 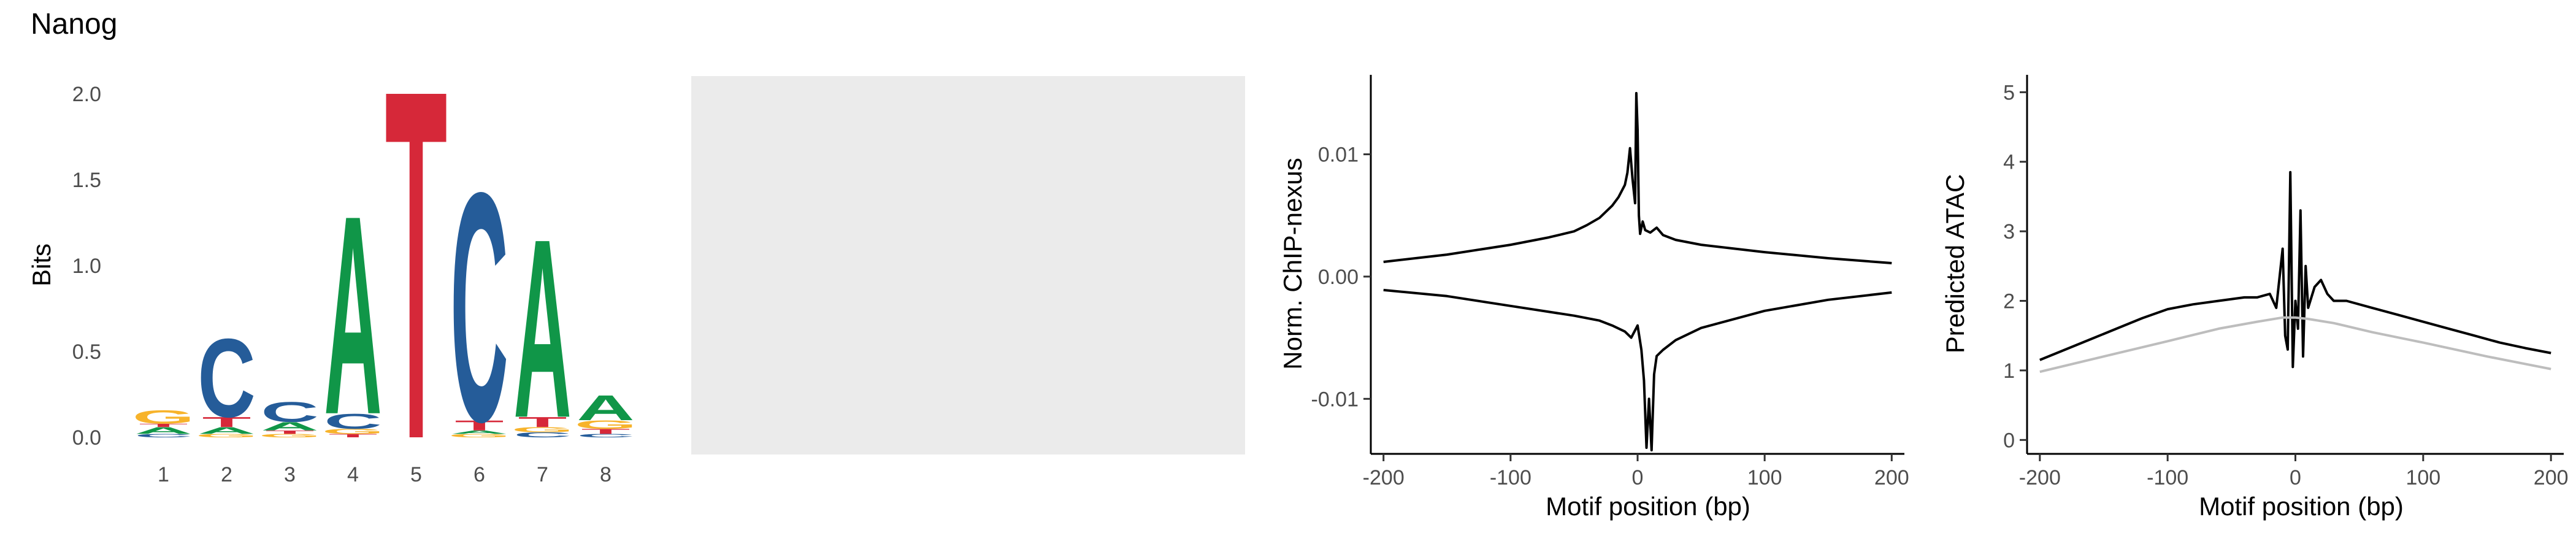 I want to click on logo-y-tick-label: 1.0, so click(x=86, y=266).